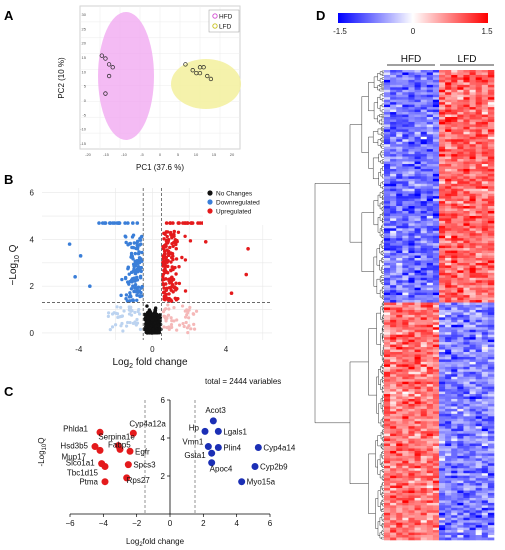 The height and width of the screenshot is (550, 505). Describe the element at coordinates (225, 27) in the screenshot. I see `legend-lfd-label: LFD` at that location.